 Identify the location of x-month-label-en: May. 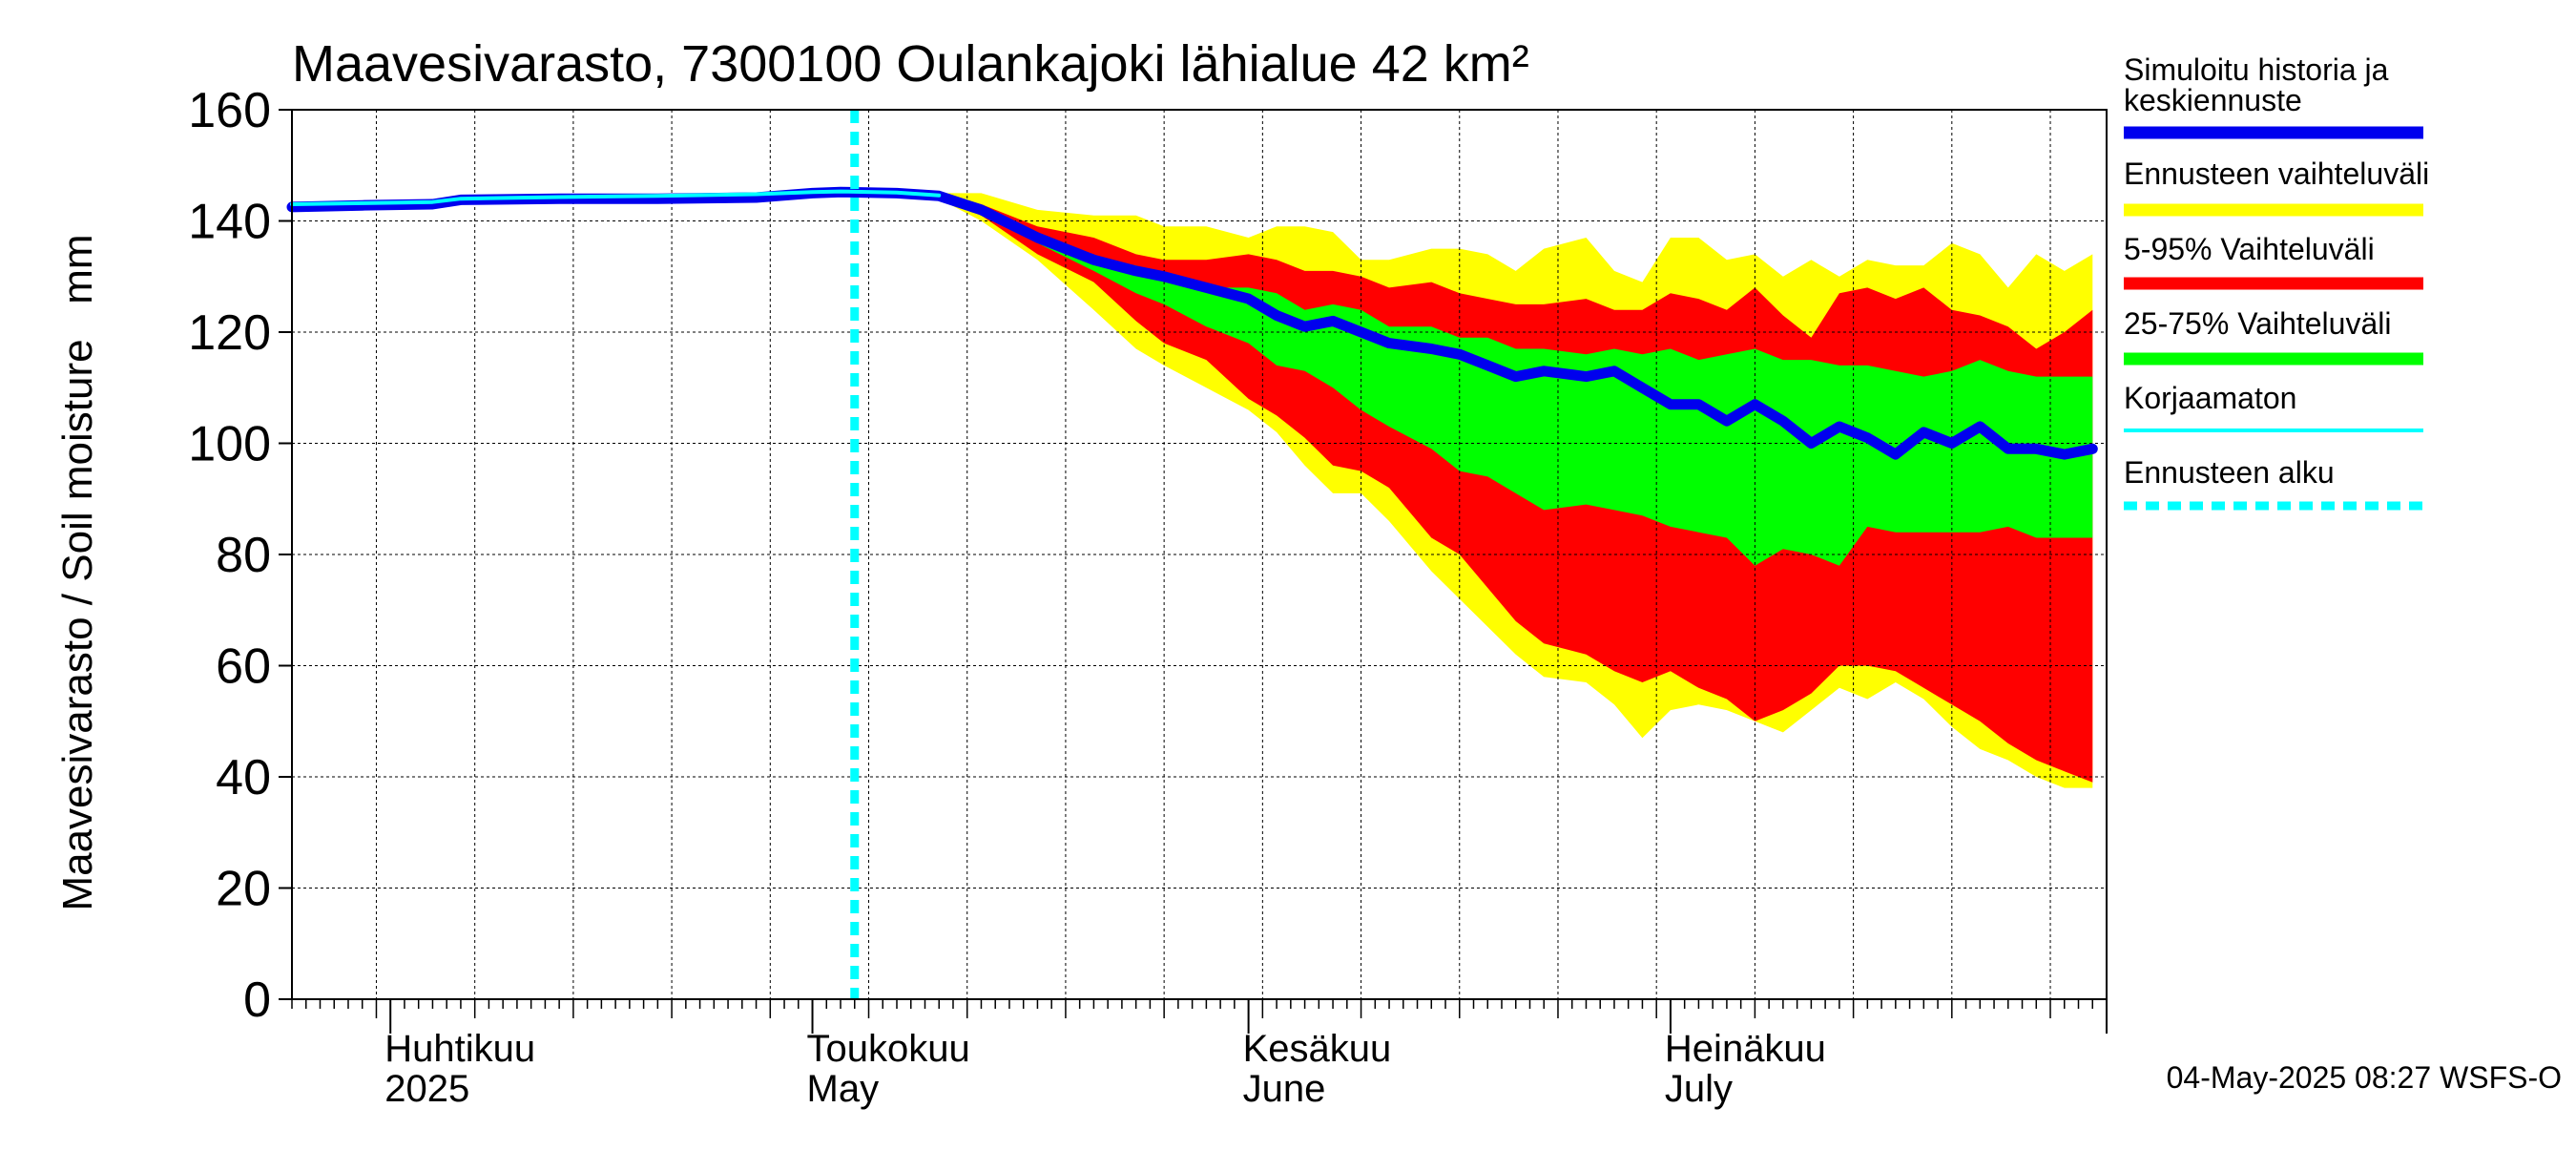
(843, 1089).